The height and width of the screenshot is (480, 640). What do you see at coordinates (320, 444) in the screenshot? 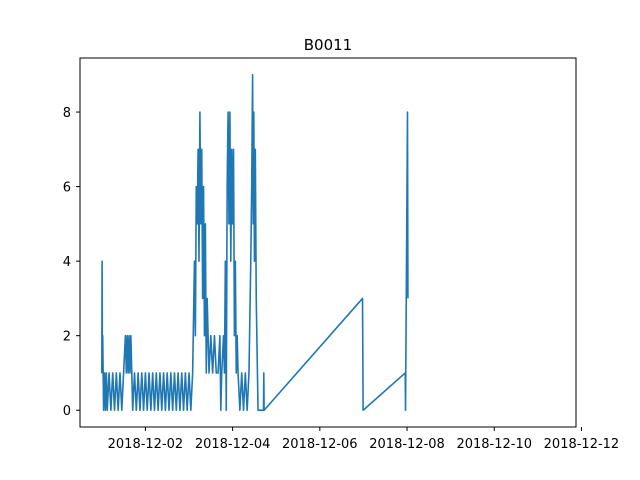
I see `x-tick-label: 2018-12-06` at bounding box center [320, 444].